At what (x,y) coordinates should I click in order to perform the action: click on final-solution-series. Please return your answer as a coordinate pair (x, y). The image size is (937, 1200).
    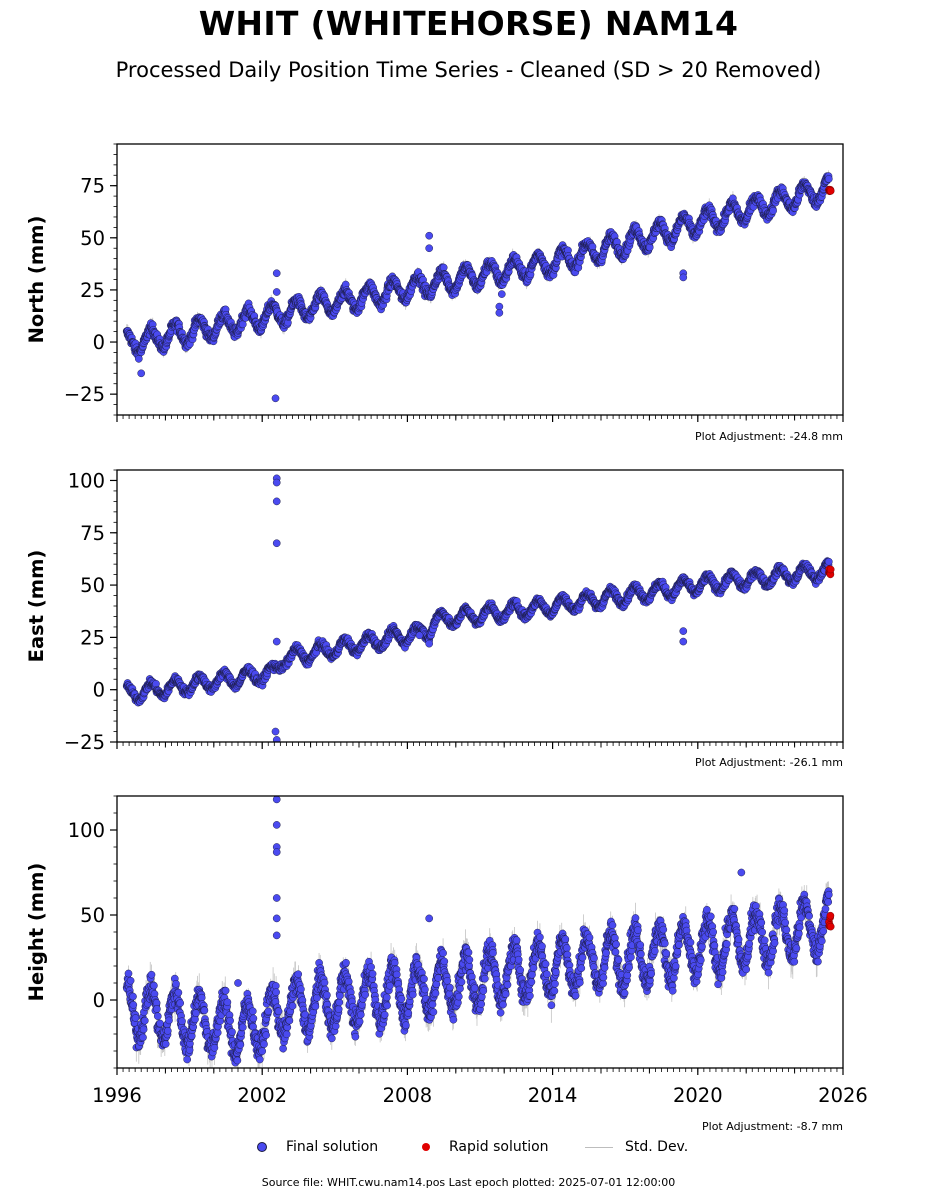
    Looking at the image, I should click on (477, 287).